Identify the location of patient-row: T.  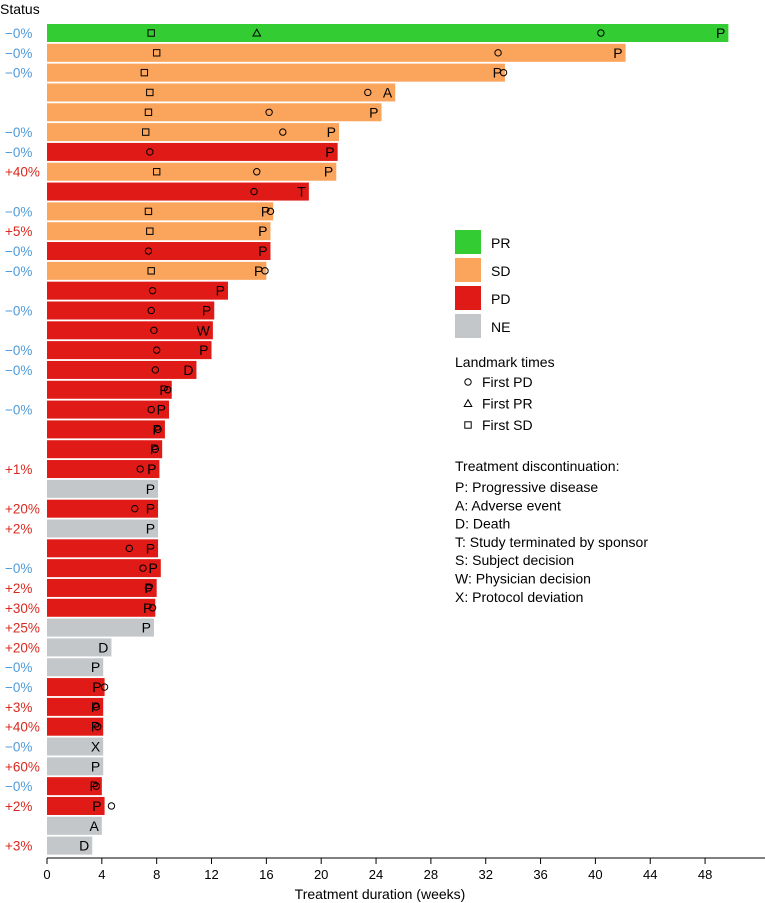
(178, 191).